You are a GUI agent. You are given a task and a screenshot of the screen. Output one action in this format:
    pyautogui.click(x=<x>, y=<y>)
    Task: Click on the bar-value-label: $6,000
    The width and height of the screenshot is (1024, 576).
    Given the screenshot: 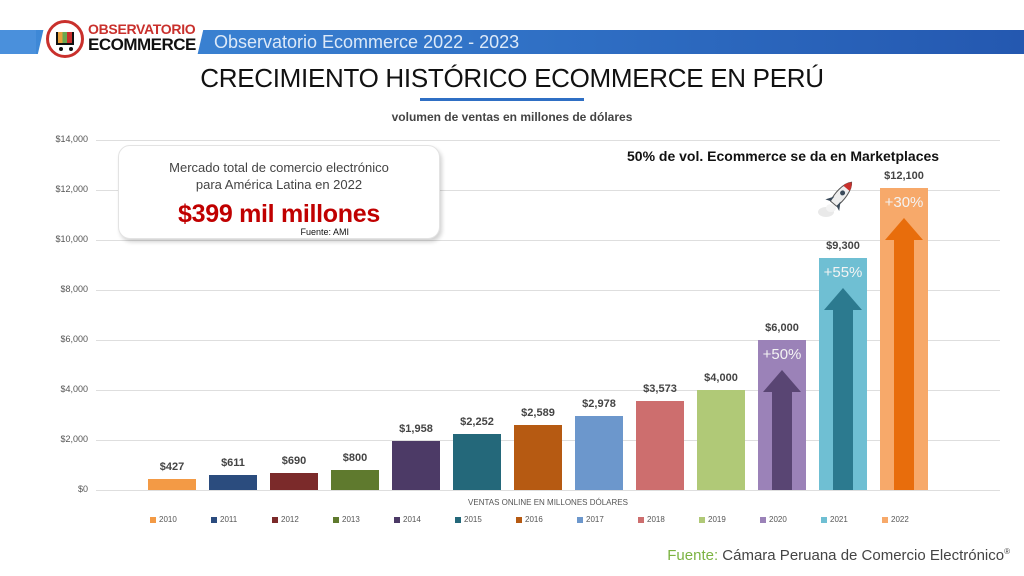 What is the action you would take?
    pyautogui.click(x=782, y=328)
    